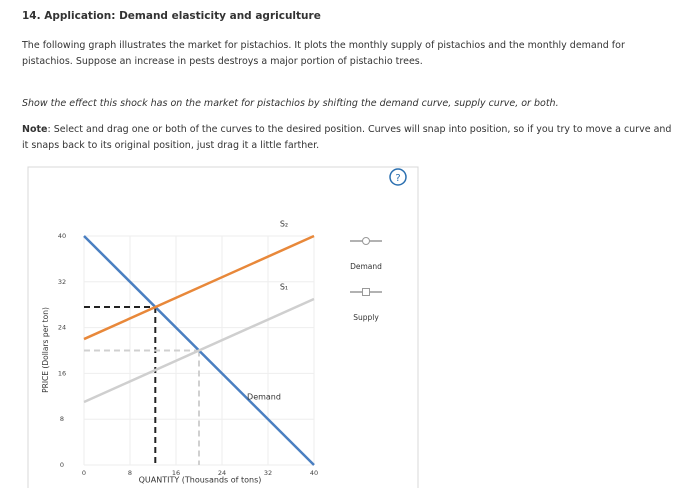  Describe the element at coordinates (62, 465) in the screenshot. I see `y-tick-label: 0` at that location.